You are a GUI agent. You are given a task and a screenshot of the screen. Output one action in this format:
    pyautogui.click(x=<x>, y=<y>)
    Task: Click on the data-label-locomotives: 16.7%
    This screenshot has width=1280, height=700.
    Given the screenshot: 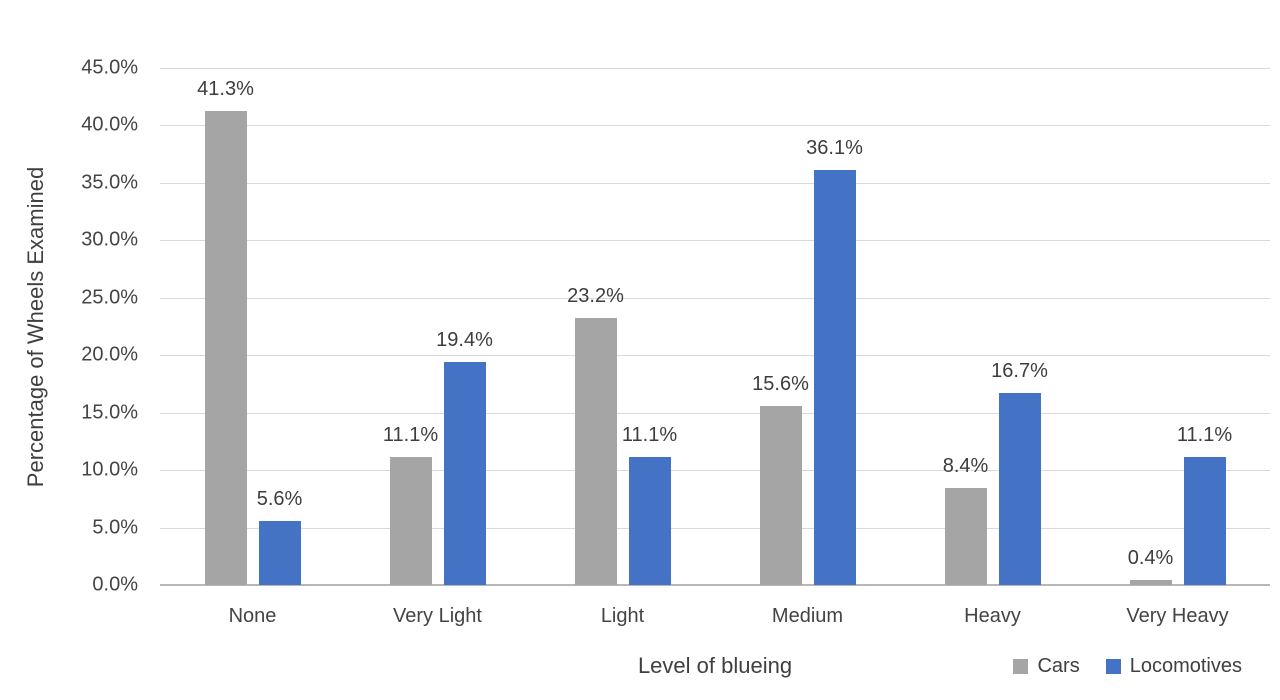 What is the action you would take?
    pyautogui.click(x=1019, y=371)
    